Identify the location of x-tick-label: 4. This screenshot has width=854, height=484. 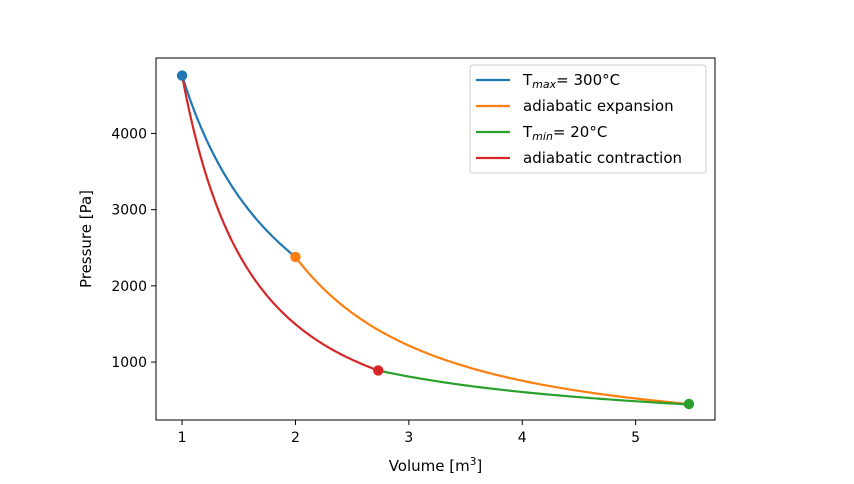
(522, 438).